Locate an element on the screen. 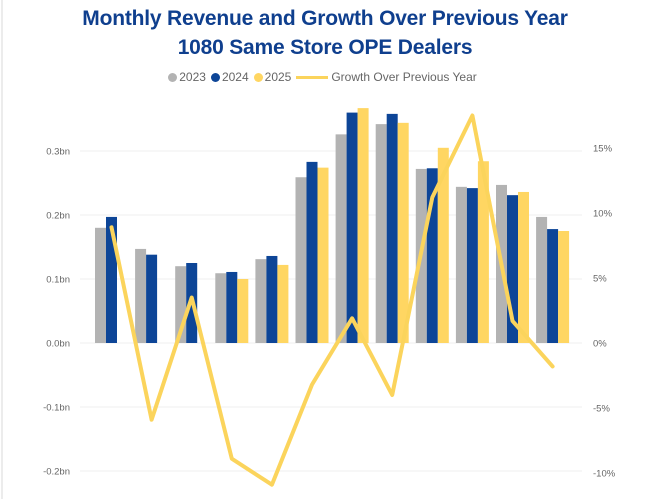  legend-item-growth: Growth Over Previous Year is located at coordinates (386, 77).